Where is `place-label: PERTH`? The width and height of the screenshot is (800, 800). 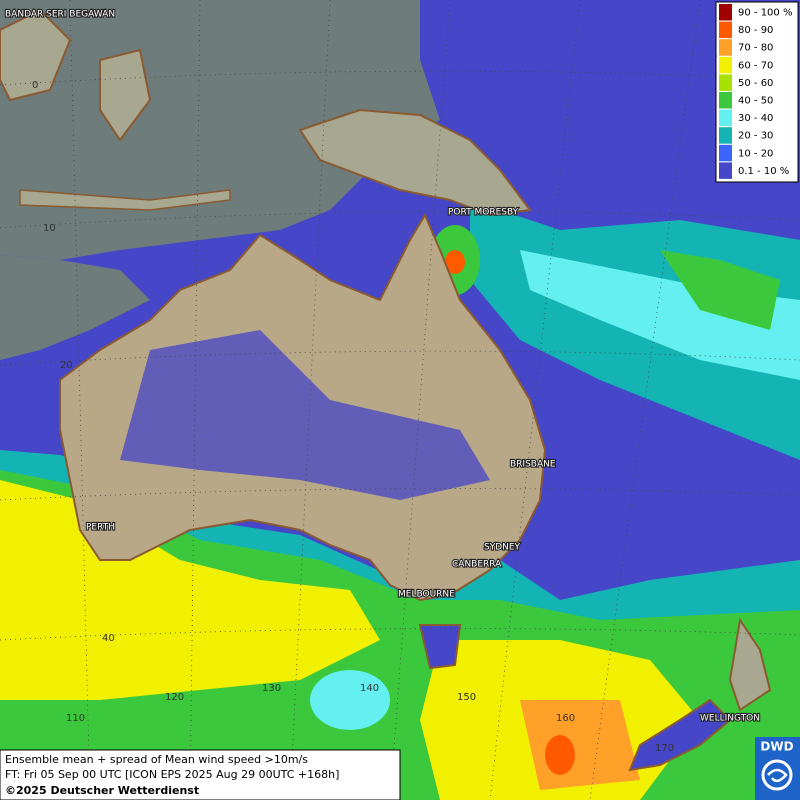 place-label: PERTH is located at coordinates (100, 528).